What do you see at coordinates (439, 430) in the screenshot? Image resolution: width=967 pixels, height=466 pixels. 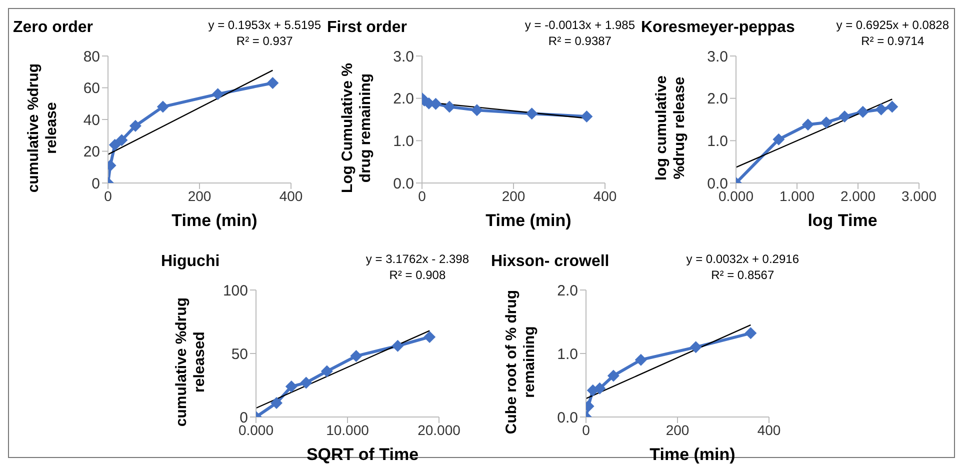 I see `x-tick-label: 20.000` at bounding box center [439, 430].